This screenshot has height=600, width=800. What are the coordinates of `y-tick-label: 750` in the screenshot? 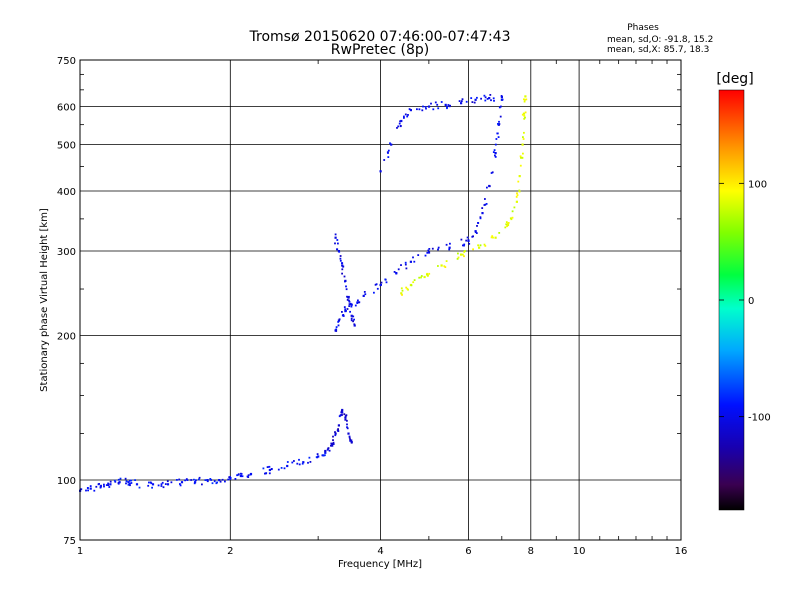 It's located at (66, 61).